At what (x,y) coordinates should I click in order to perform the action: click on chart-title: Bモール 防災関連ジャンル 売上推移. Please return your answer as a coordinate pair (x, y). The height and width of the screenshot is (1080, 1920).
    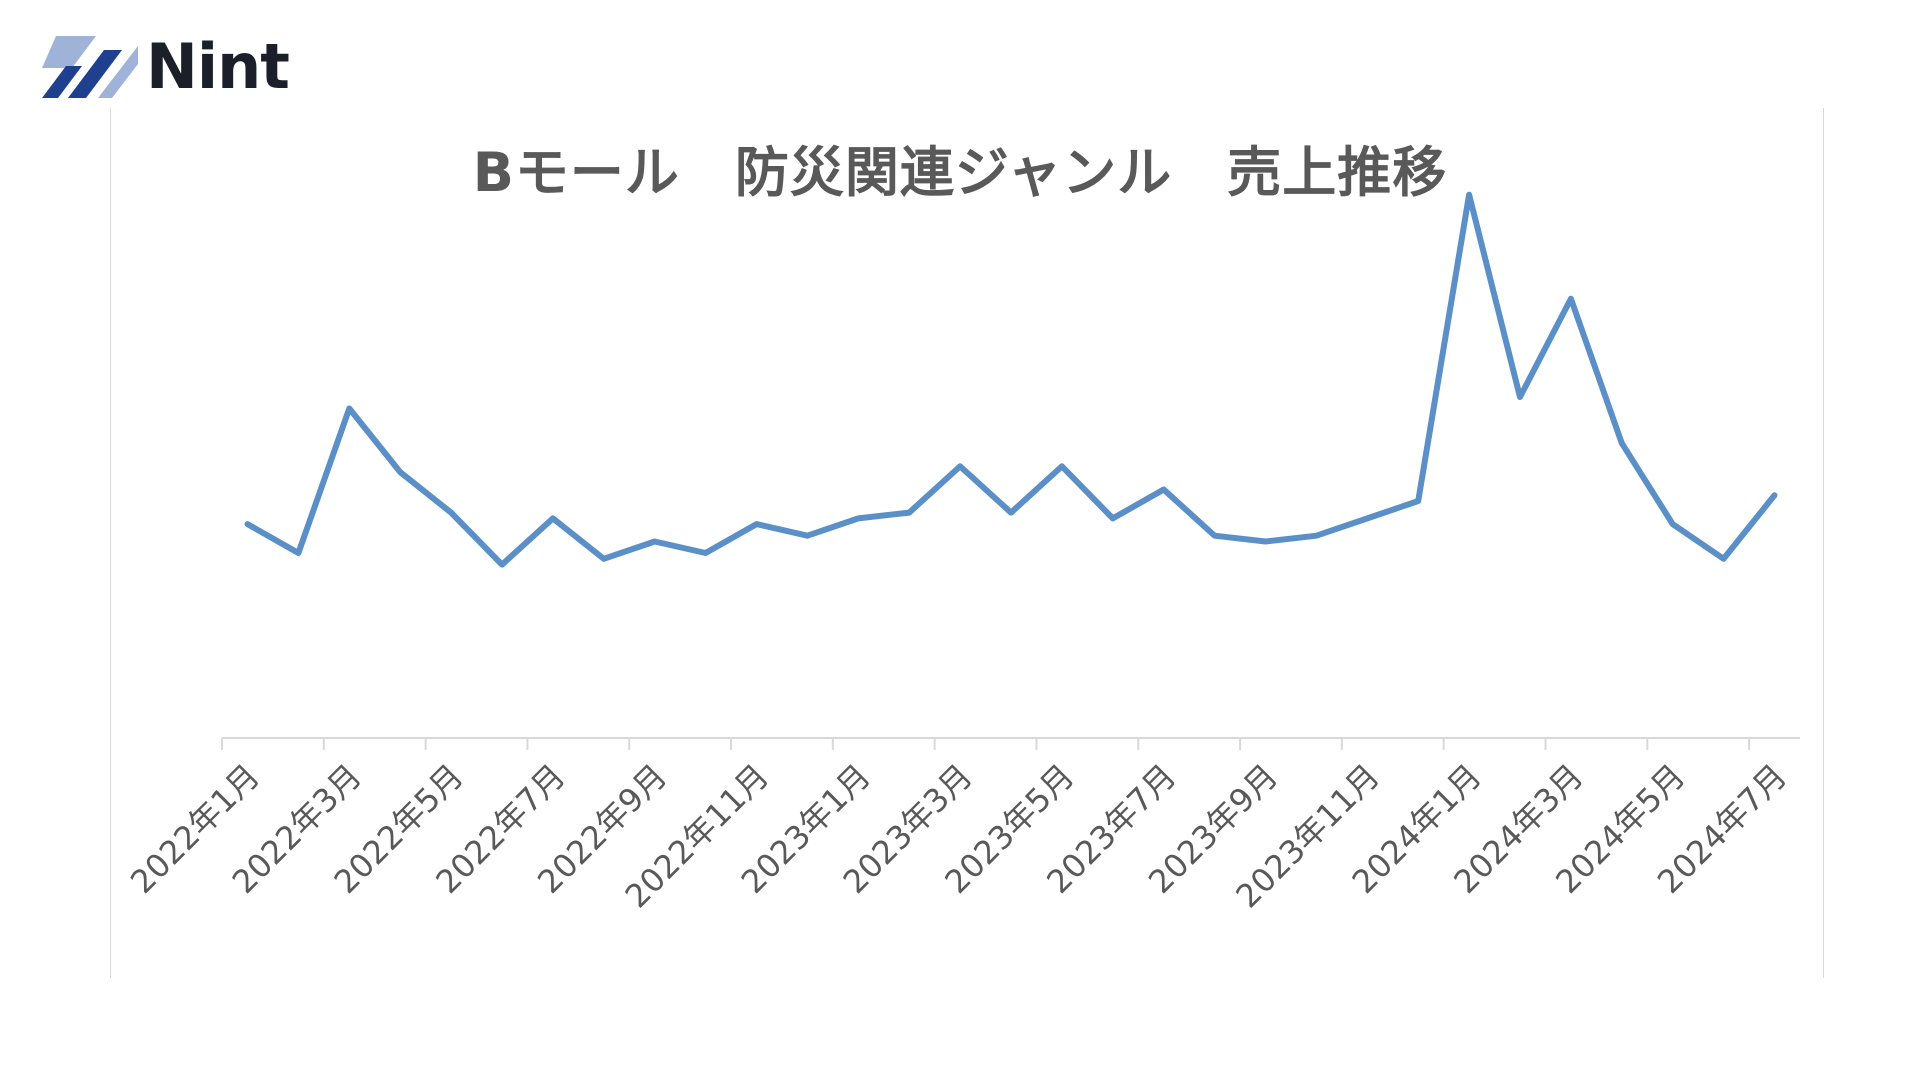
    Looking at the image, I should click on (960, 172).